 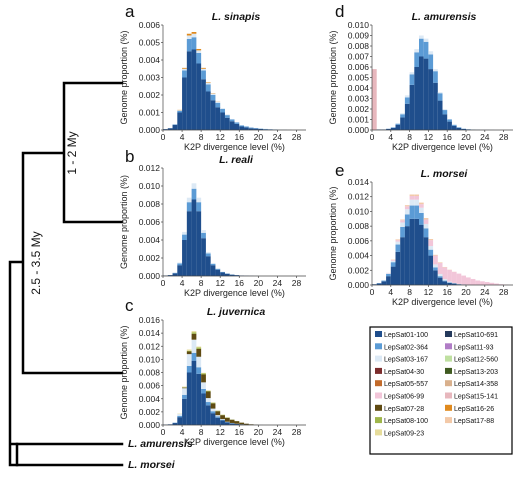 What do you see at coordinates (150, 113) in the screenshot?
I see `y-tick-label: 0.001` at bounding box center [150, 113].